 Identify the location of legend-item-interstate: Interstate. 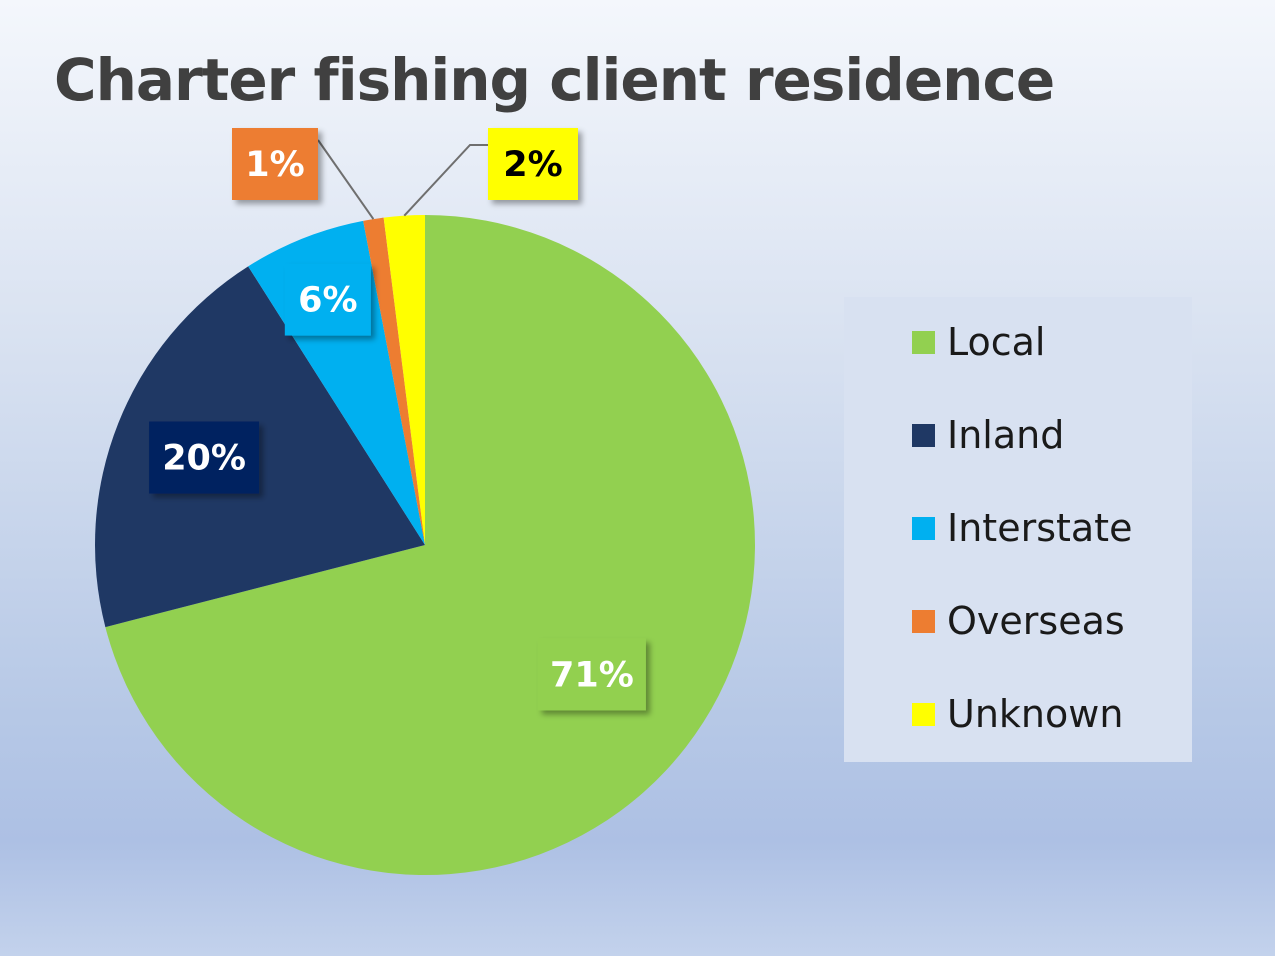
(1022, 528).